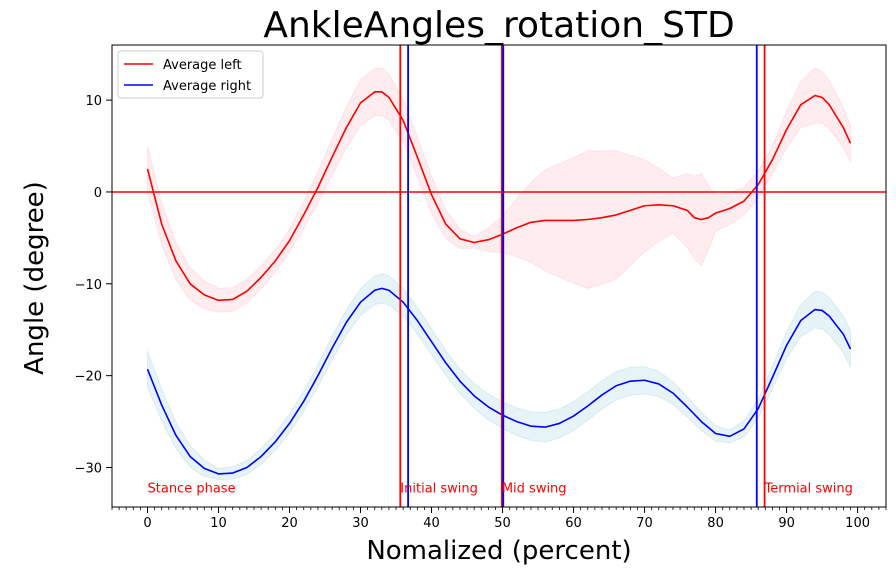  What do you see at coordinates (147, 523) in the screenshot?
I see `x-tick-label: 0` at bounding box center [147, 523].